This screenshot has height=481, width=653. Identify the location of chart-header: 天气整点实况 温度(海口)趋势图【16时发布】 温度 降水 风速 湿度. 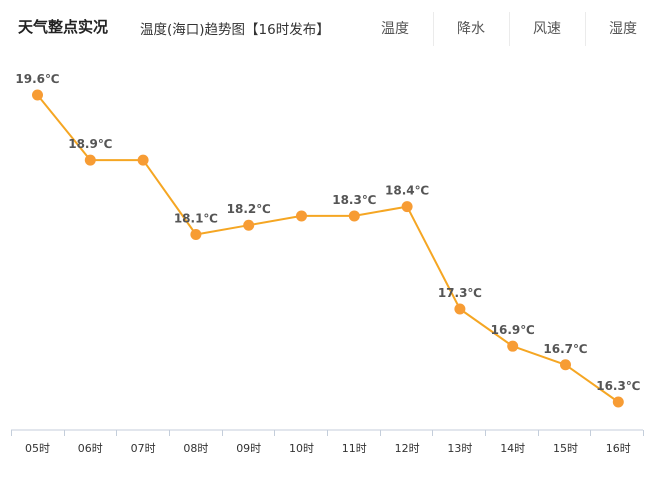
(326, 26).